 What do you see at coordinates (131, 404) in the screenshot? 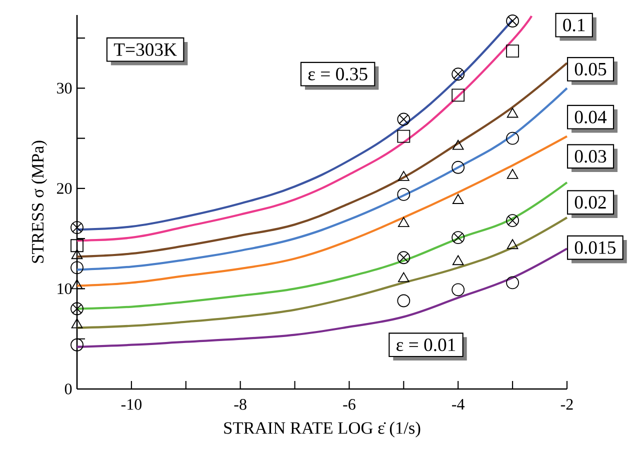
I see `x-tick-label: -10` at bounding box center [131, 404].